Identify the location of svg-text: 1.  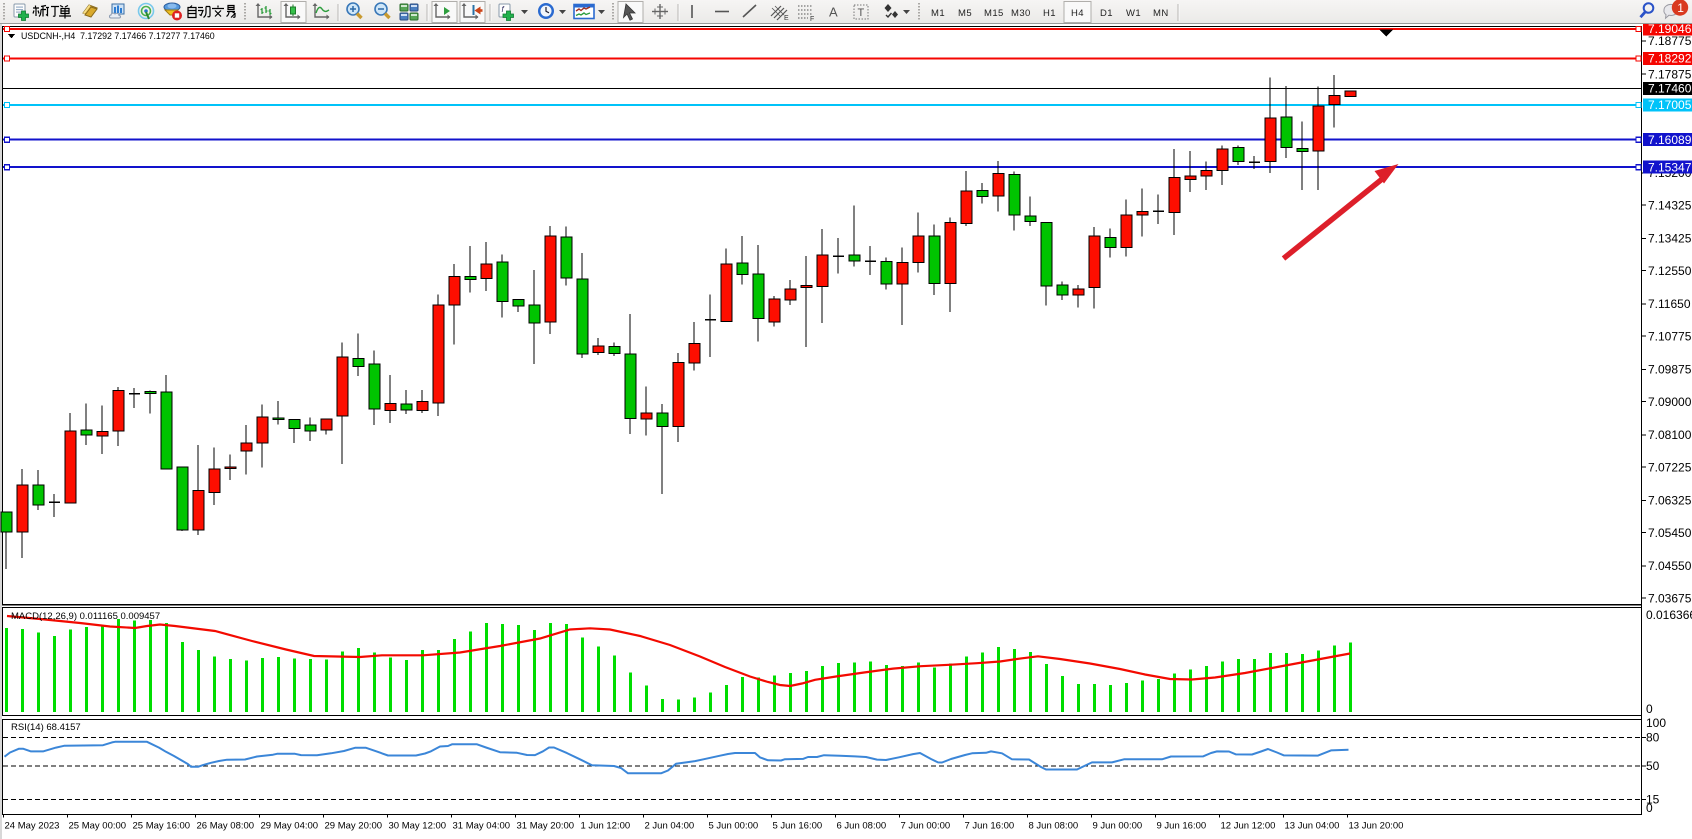
(1680, 8).